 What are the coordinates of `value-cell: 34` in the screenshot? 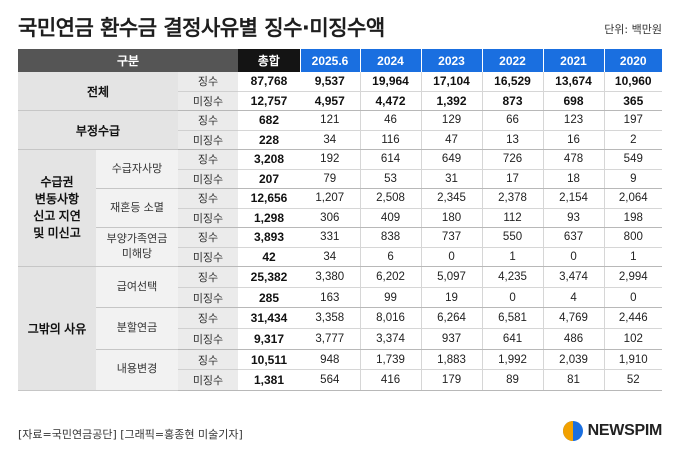 It's located at (330, 140).